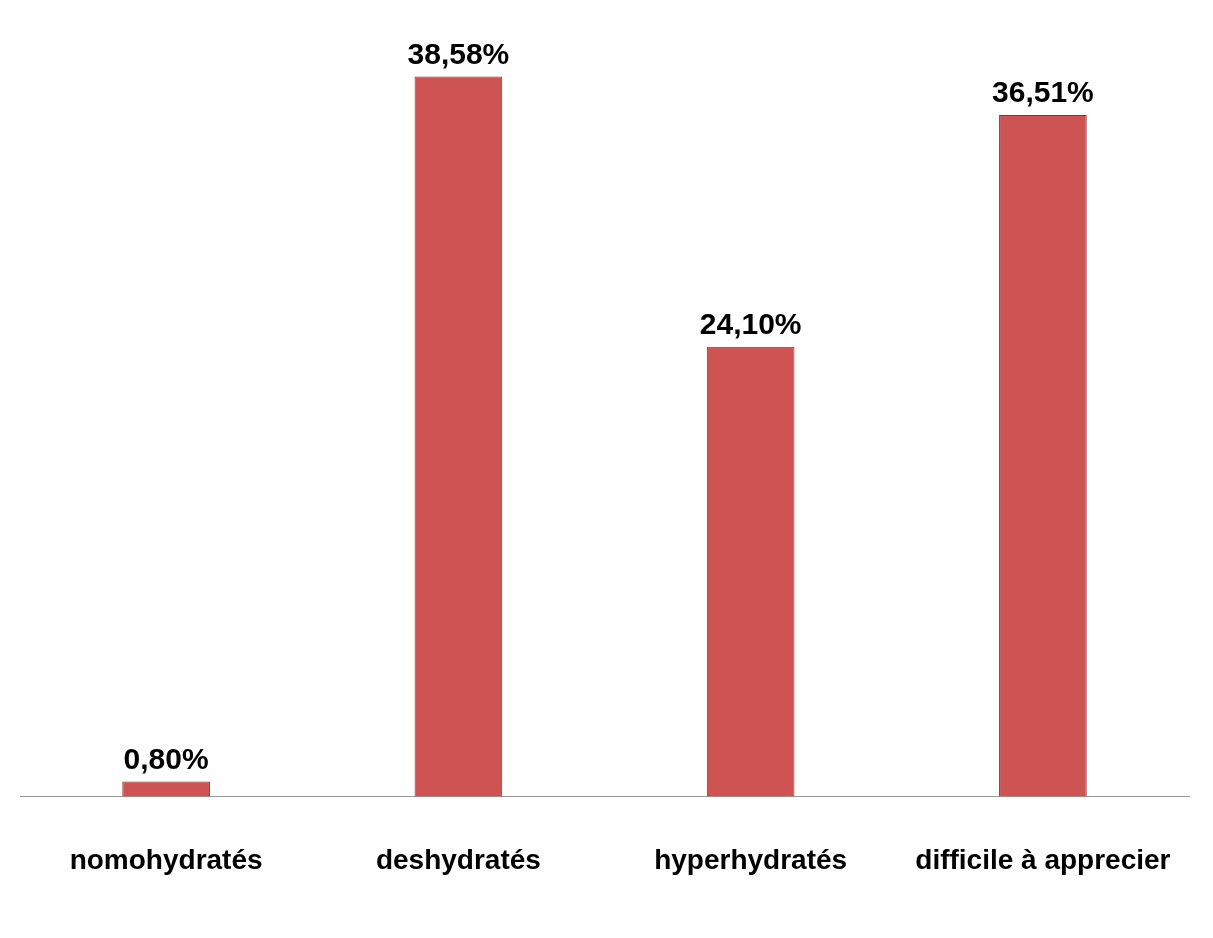 This screenshot has width=1213, height=938. Describe the element at coordinates (458, 859) in the screenshot. I see `x-tick-label: deshydratés` at that location.